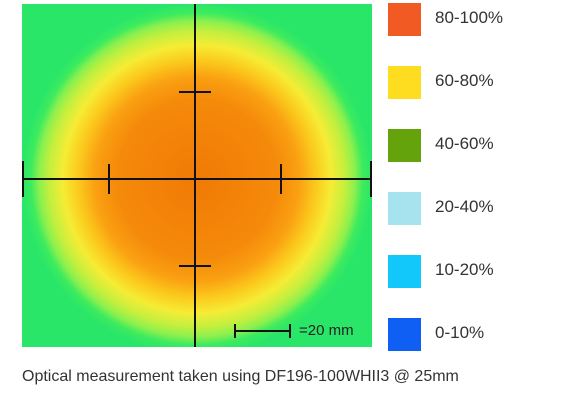 This screenshot has height=411, width=575. Describe the element at coordinates (460, 332) in the screenshot. I see `legend-label: 0-10%` at that location.